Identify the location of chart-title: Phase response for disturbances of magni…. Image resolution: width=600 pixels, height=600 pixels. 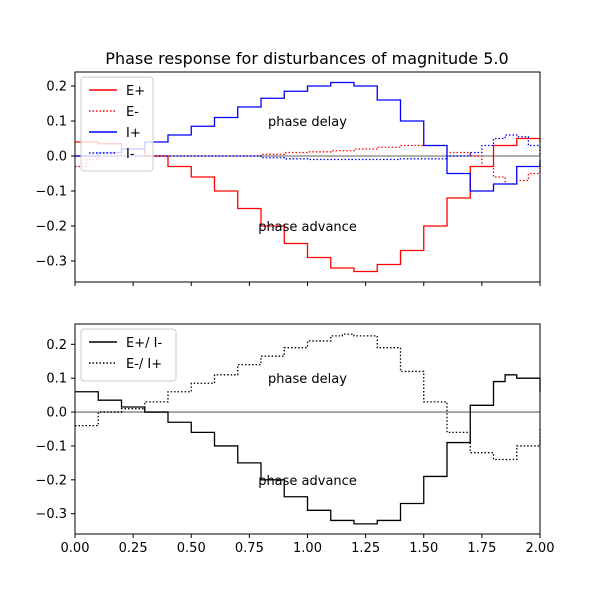
(306, 58).